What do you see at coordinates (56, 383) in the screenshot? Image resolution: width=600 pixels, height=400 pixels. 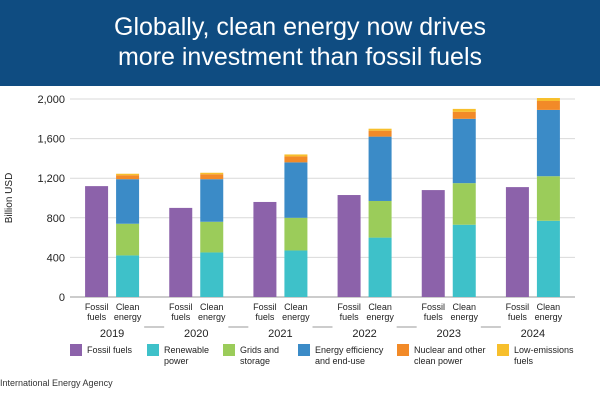 I see `source-note: International Energy Agency` at bounding box center [56, 383].